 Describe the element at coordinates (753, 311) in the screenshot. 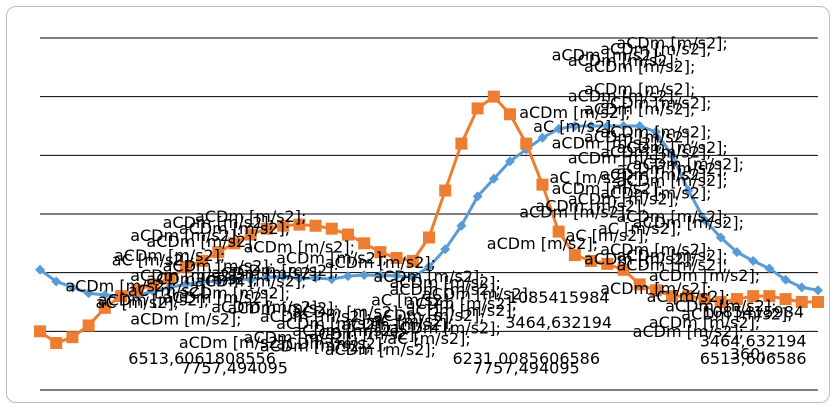

I see `data-label: 1085415984` at that location.